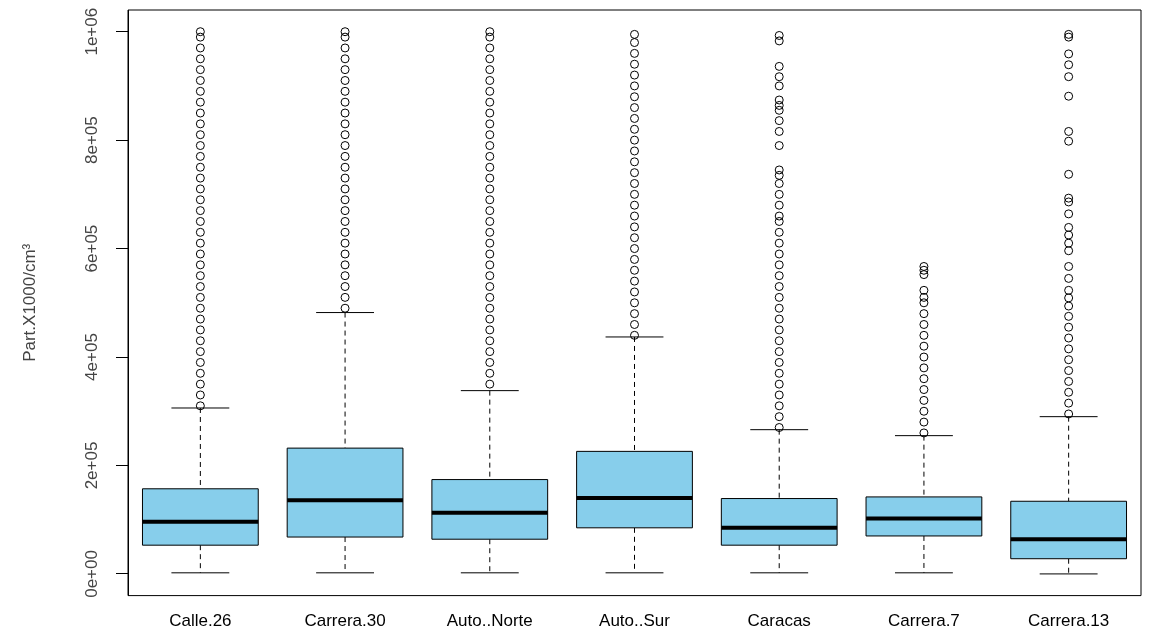 Image resolution: width=1165 pixels, height=640 pixels. I want to click on y-tick-label: 2e+05, so click(91, 465).